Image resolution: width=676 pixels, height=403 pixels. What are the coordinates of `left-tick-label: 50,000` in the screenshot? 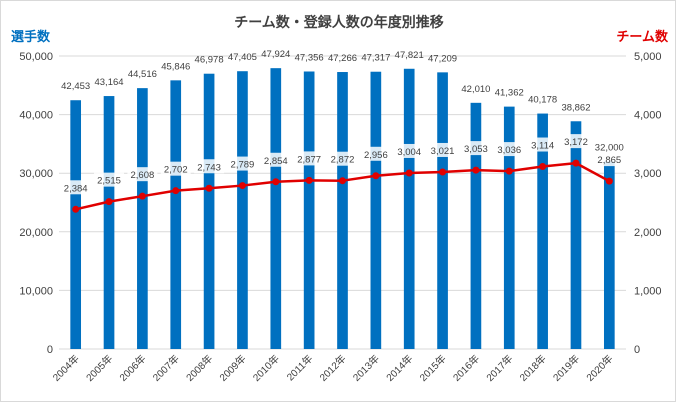 It's located at (36, 57).